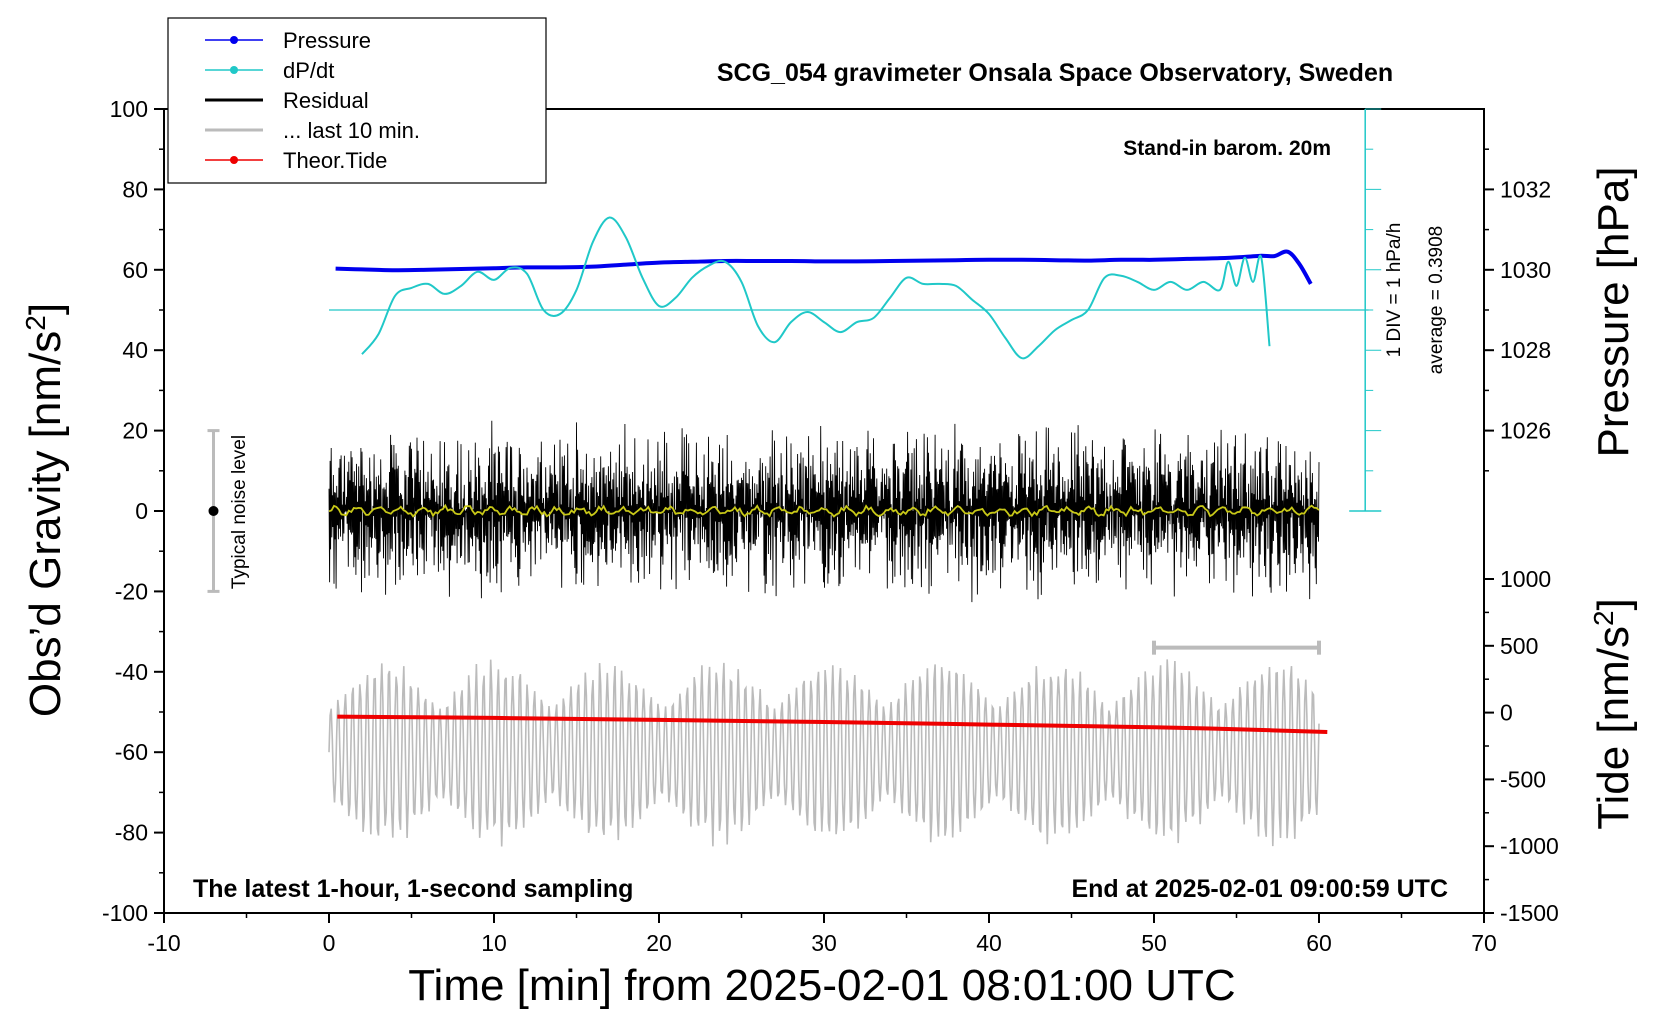 The height and width of the screenshot is (1025, 1660). I want to click on tide-tick-label: 500, so click(1519, 646).